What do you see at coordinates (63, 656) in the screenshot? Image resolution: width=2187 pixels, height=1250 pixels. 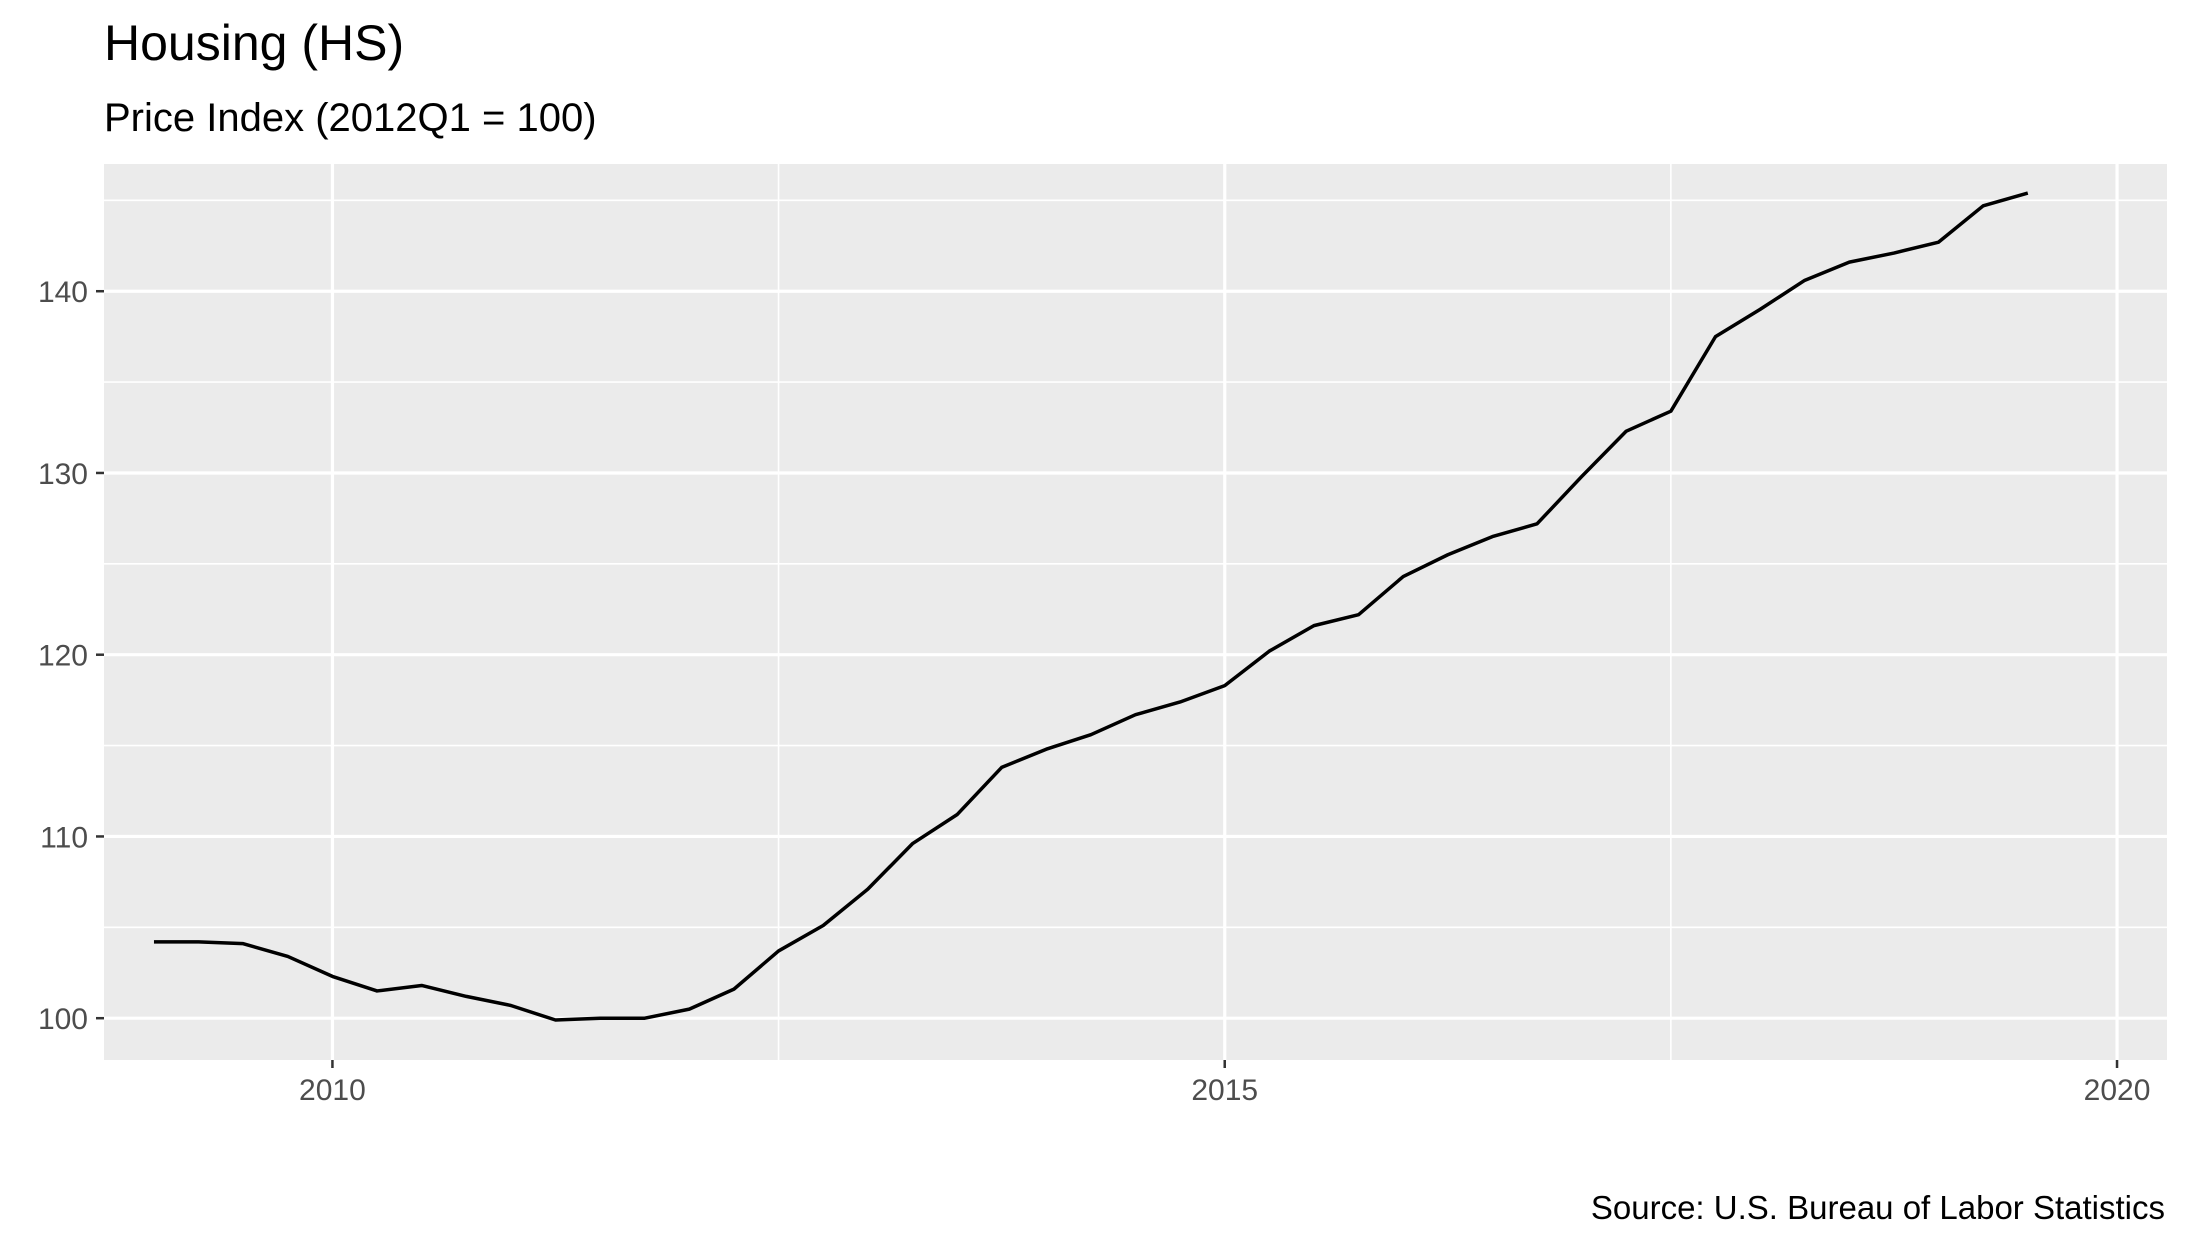 I see `y-tick-label: 120` at bounding box center [63, 656].